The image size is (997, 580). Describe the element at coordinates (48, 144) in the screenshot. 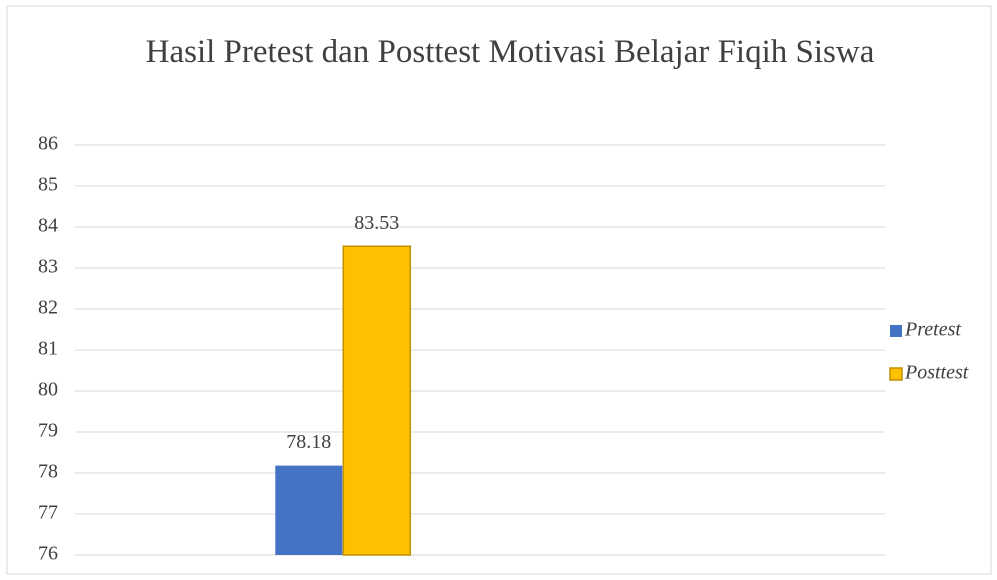

I see `y-tick-label: 86` at that location.